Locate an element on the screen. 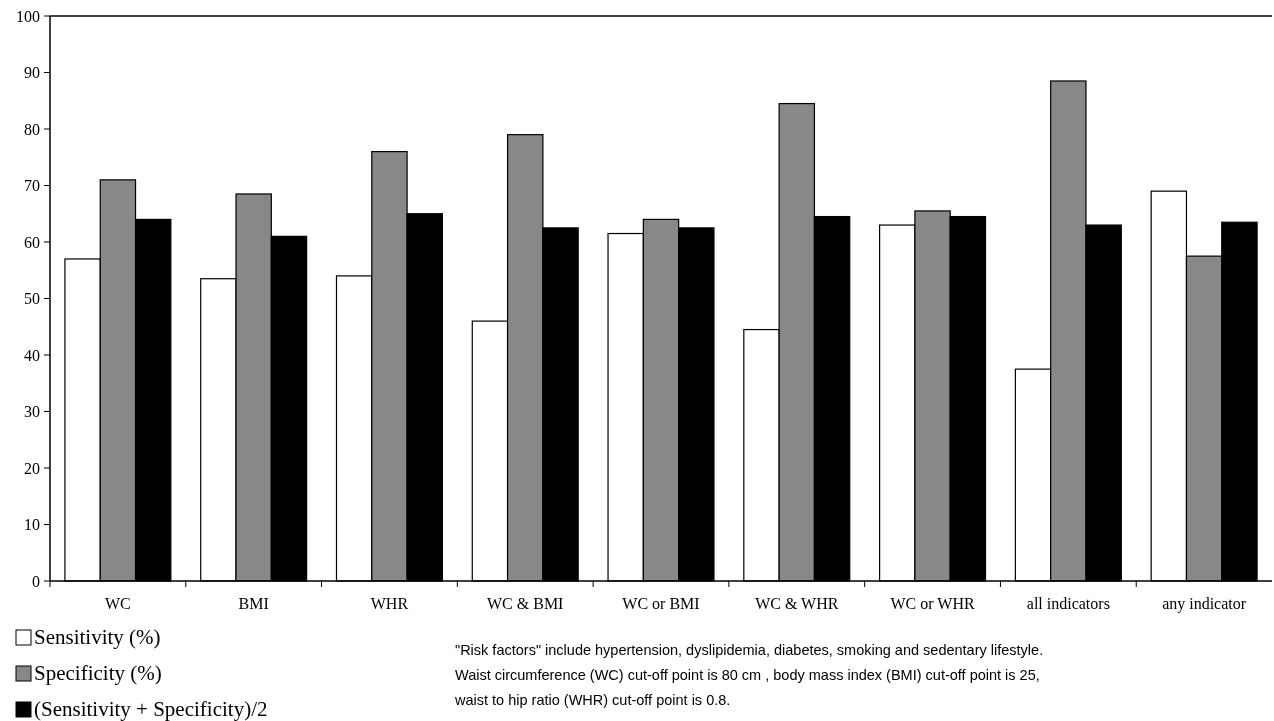 This screenshot has width=1274, height=721. x-tick-label: WC & WHR is located at coordinates (797, 603).